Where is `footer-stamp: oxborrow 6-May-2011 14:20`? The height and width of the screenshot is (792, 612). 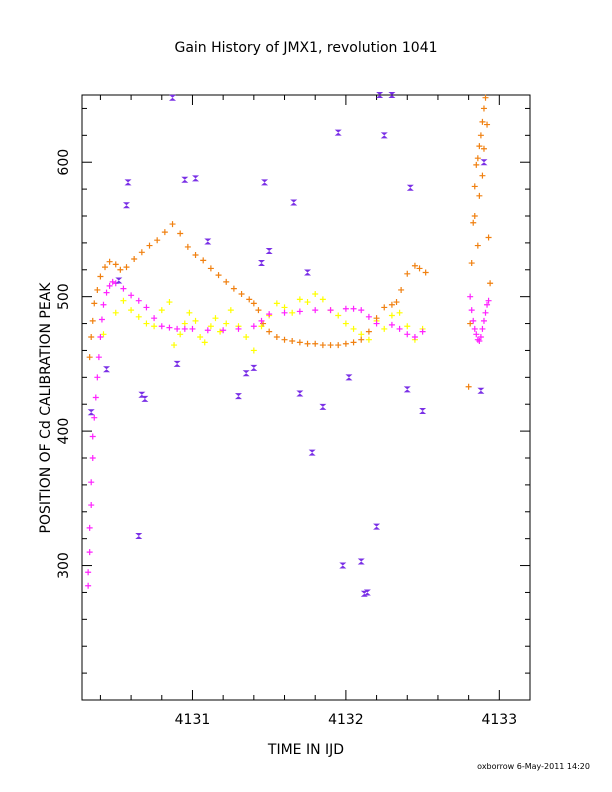
footer-stamp: oxborrow 6-May-2011 14:20 is located at coordinates (533, 766).